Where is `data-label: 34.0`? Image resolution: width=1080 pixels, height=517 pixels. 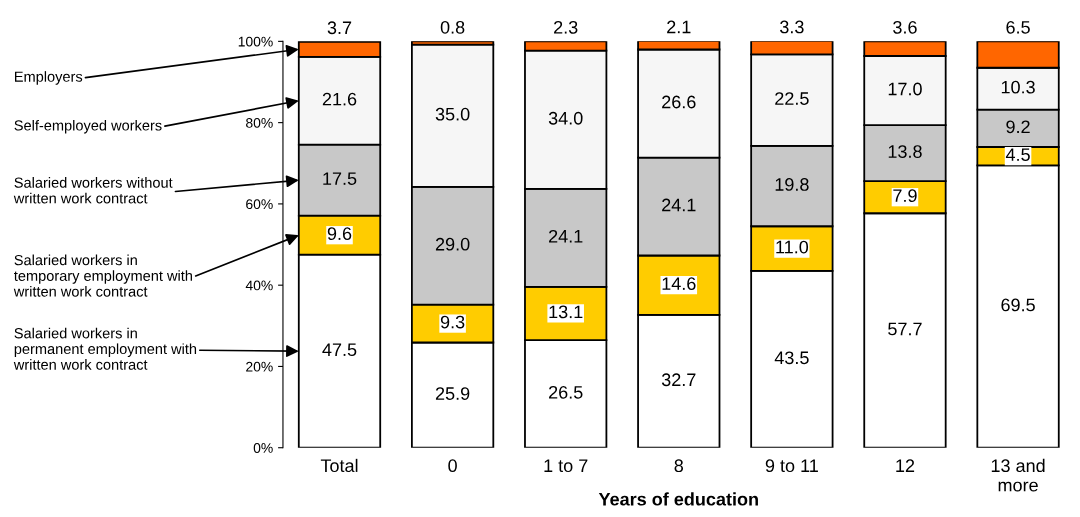
data-label: 34.0 is located at coordinates (565, 118).